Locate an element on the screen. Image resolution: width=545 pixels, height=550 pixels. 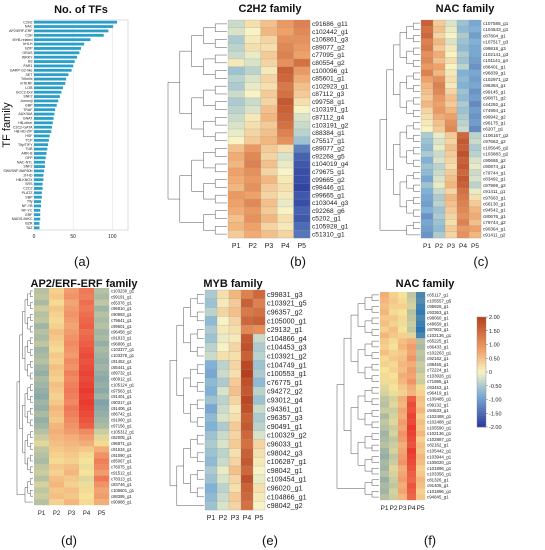
y-tick-label: Trihelix is located at coordinates (27, 79).